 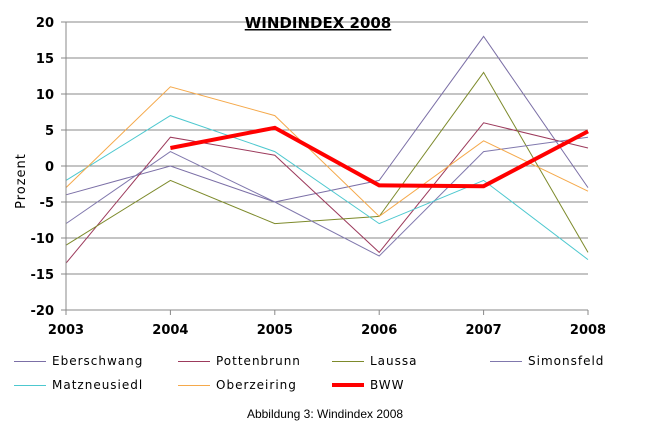 I want to click on legend-item-eberschwang: Eberschwang, so click(x=78, y=361).